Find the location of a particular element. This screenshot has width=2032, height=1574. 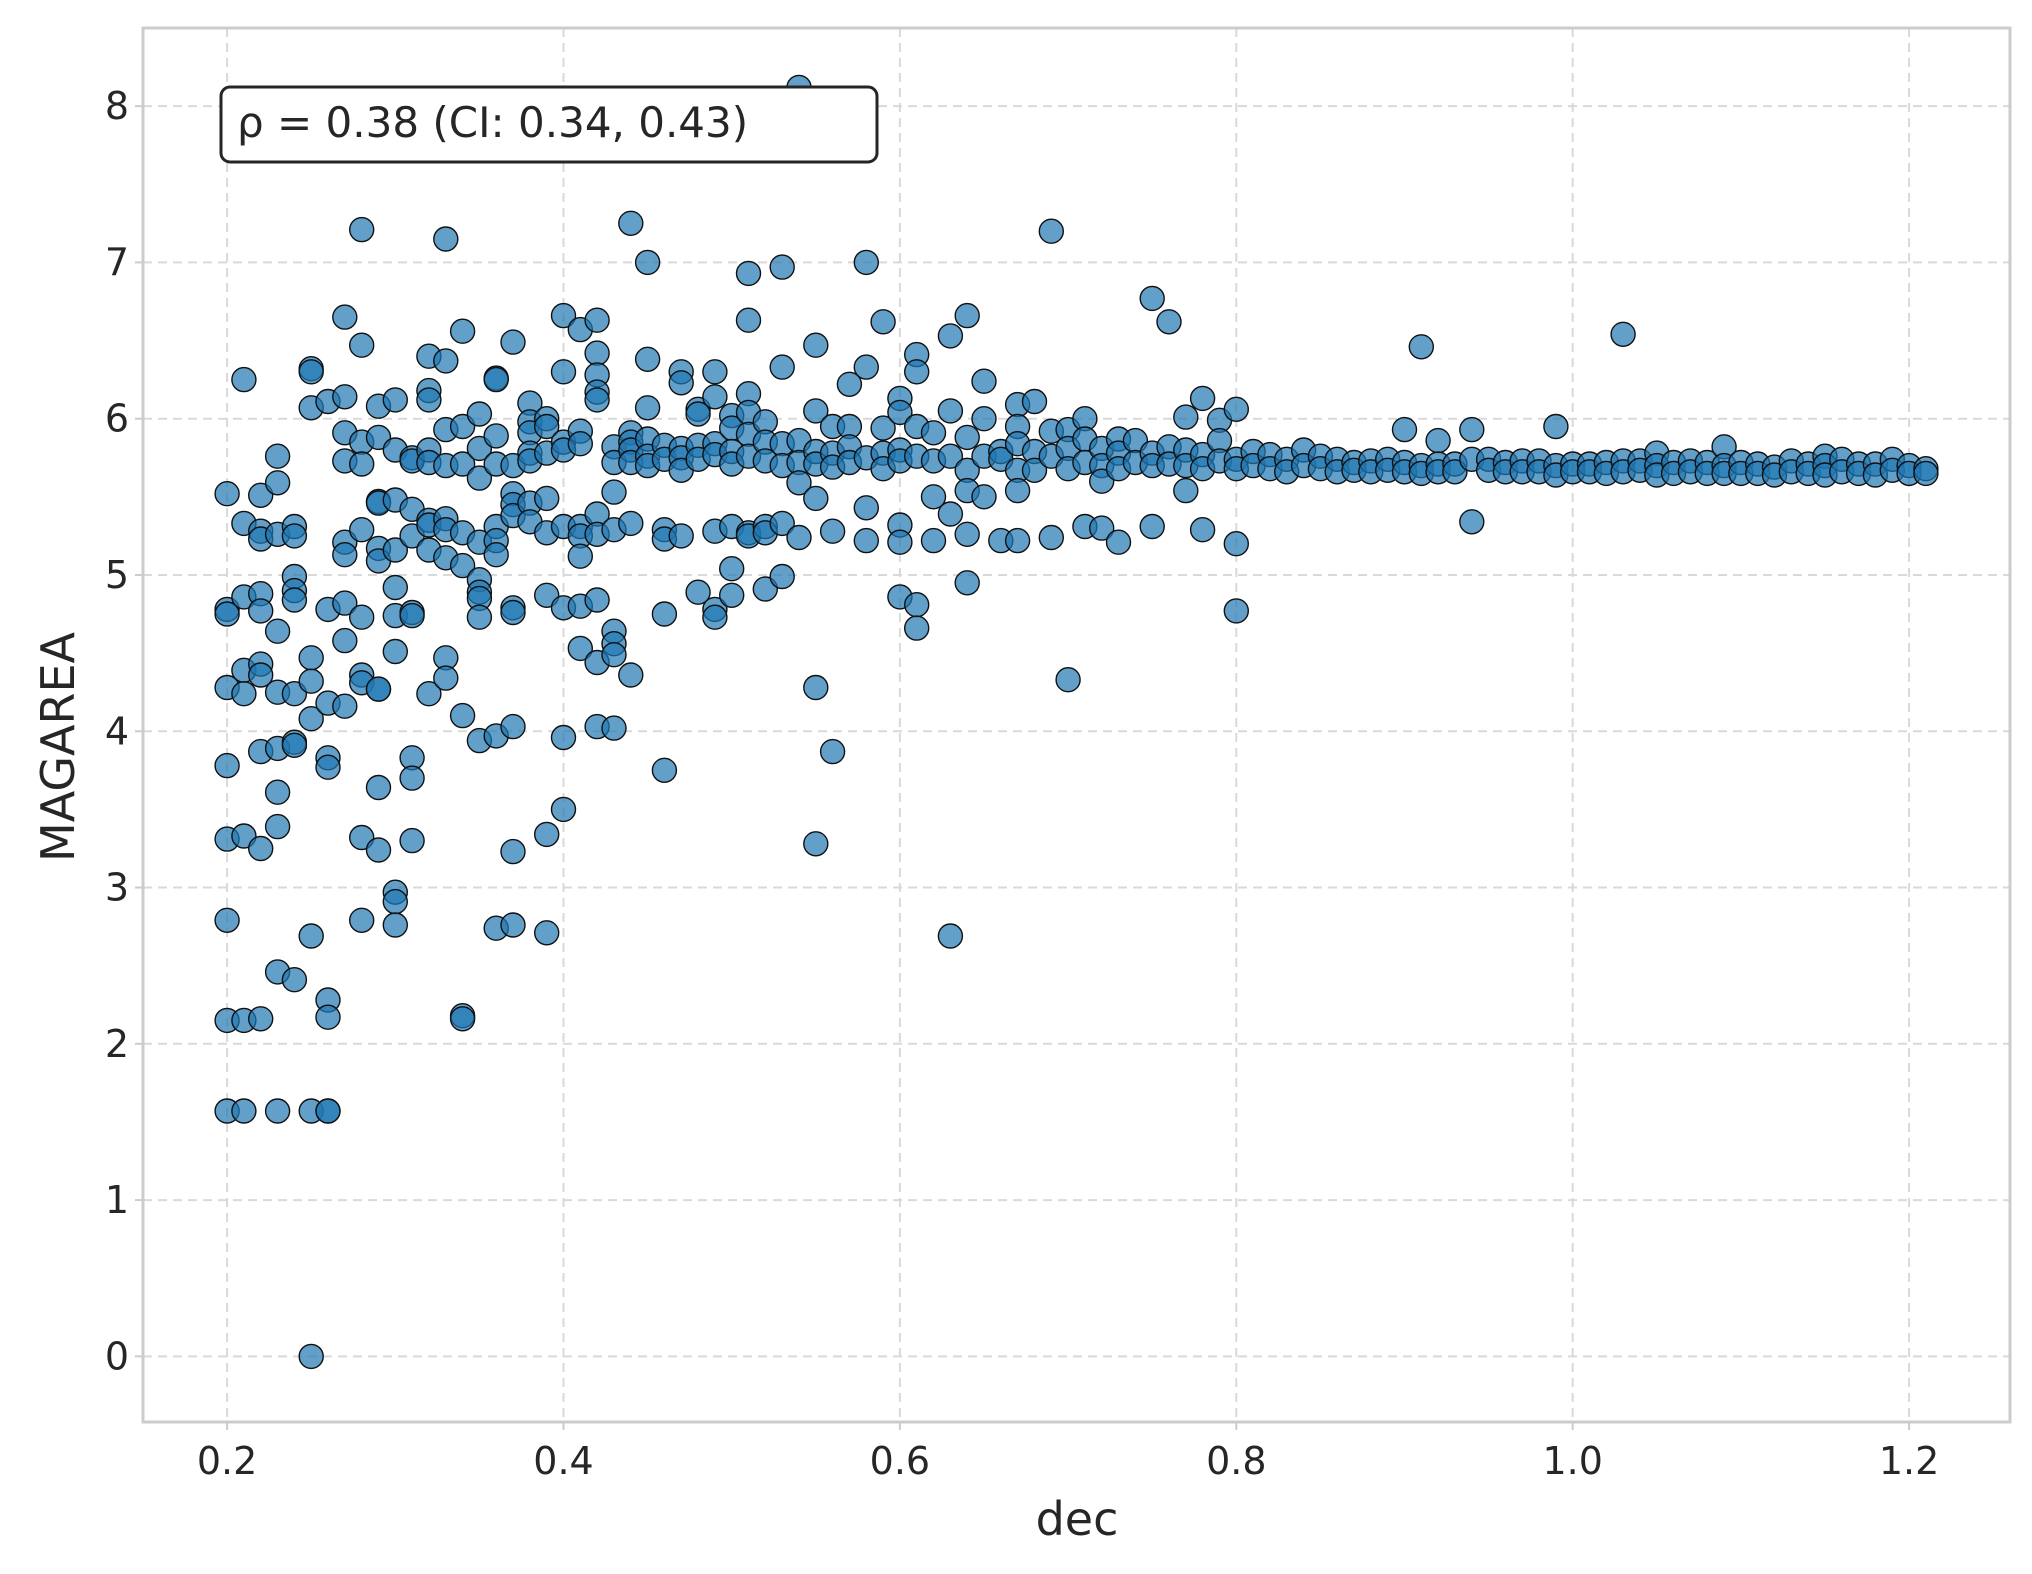

y-tick-label: 8 is located at coordinates (117, 106).